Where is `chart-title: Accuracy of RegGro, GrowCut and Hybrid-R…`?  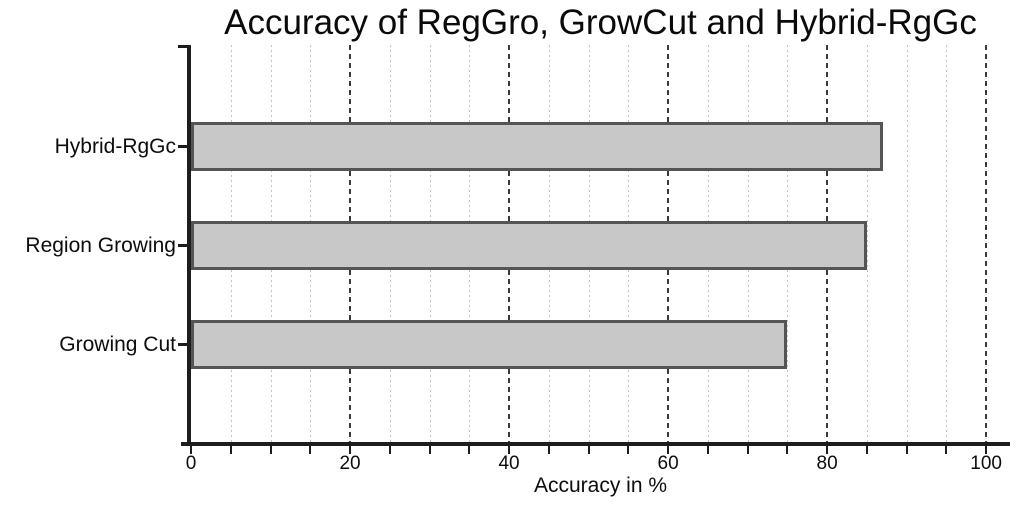 chart-title: Accuracy of RegGro, GrowCut and Hybrid-R… is located at coordinates (600, 22).